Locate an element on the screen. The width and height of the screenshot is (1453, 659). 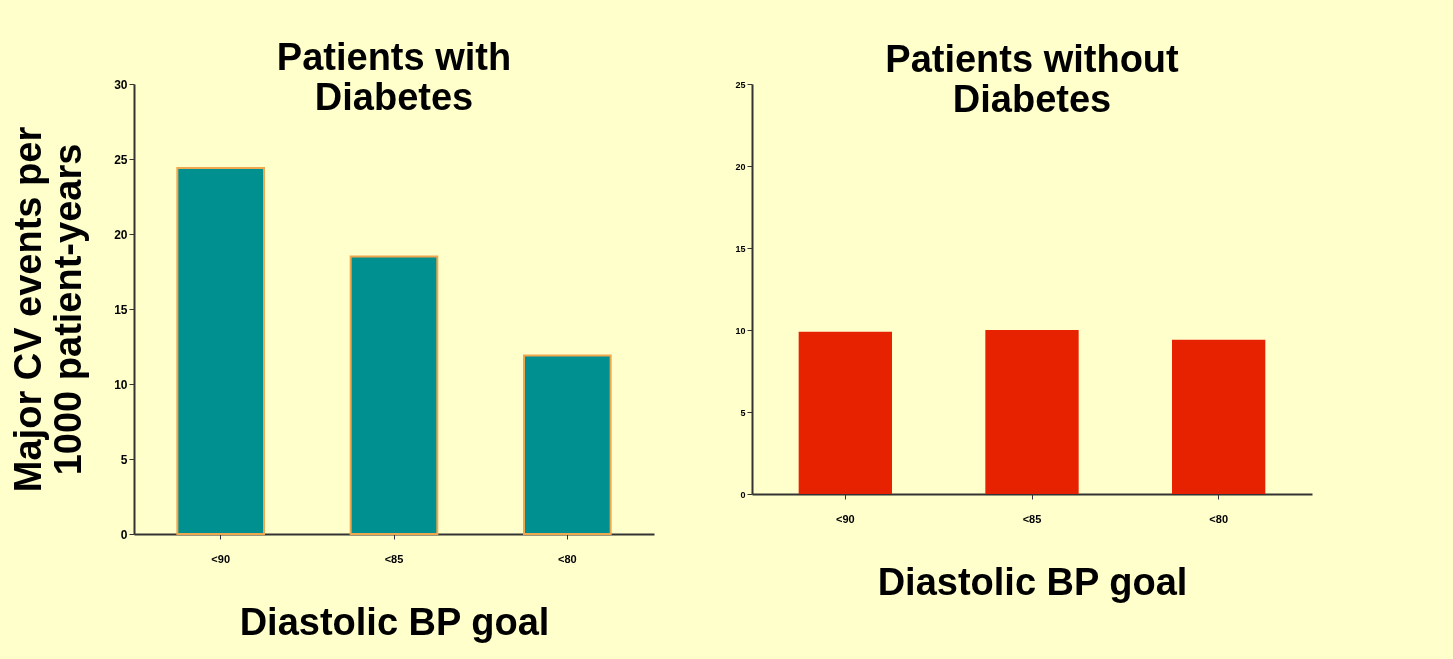
y-axis-title: Major CV events per 1000 patient-years is located at coordinates (48, 309).